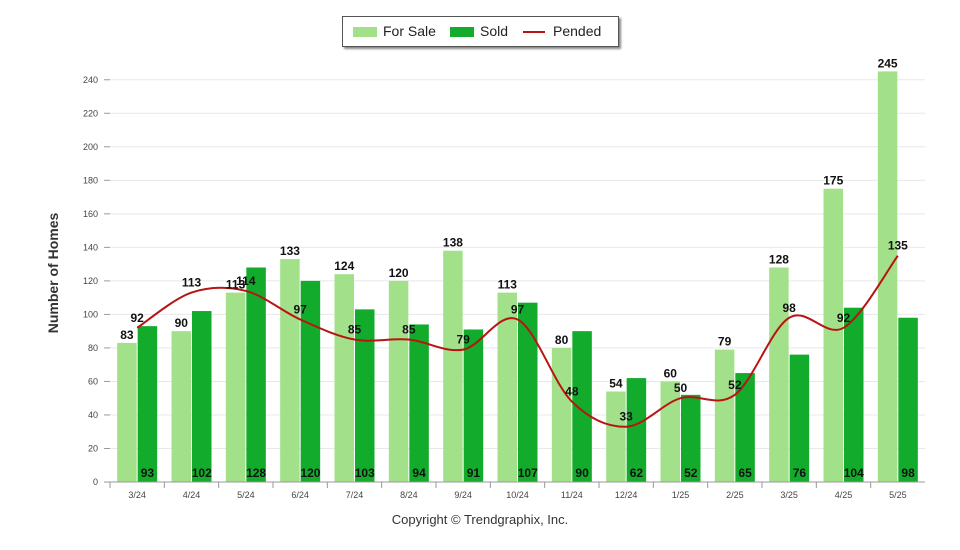 This screenshot has width=960, height=550. I want to click on label-for-sale: 138, so click(453, 243).